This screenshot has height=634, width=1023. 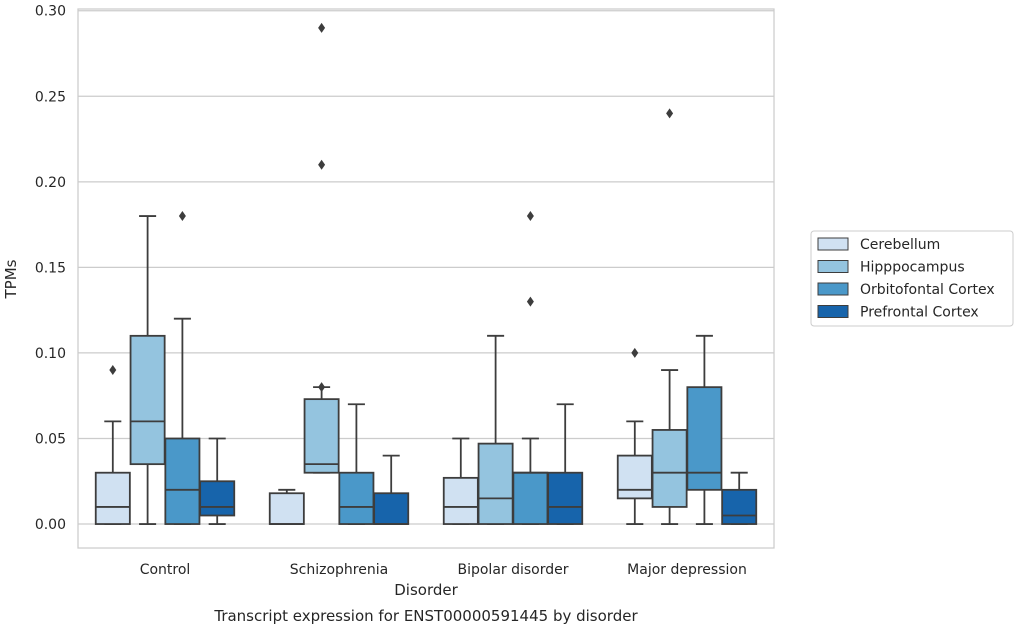 I want to click on y-tick-label: 0.00, so click(x=50, y=525).